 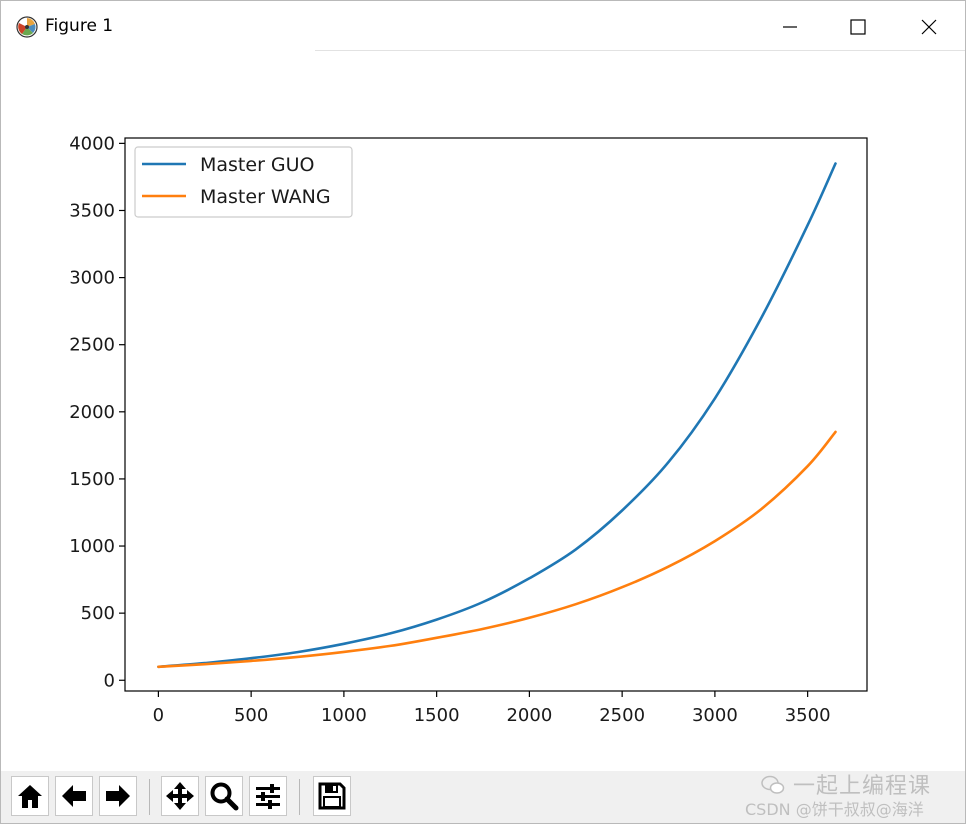 I want to click on navigation-toolbar, so click(x=483, y=797).